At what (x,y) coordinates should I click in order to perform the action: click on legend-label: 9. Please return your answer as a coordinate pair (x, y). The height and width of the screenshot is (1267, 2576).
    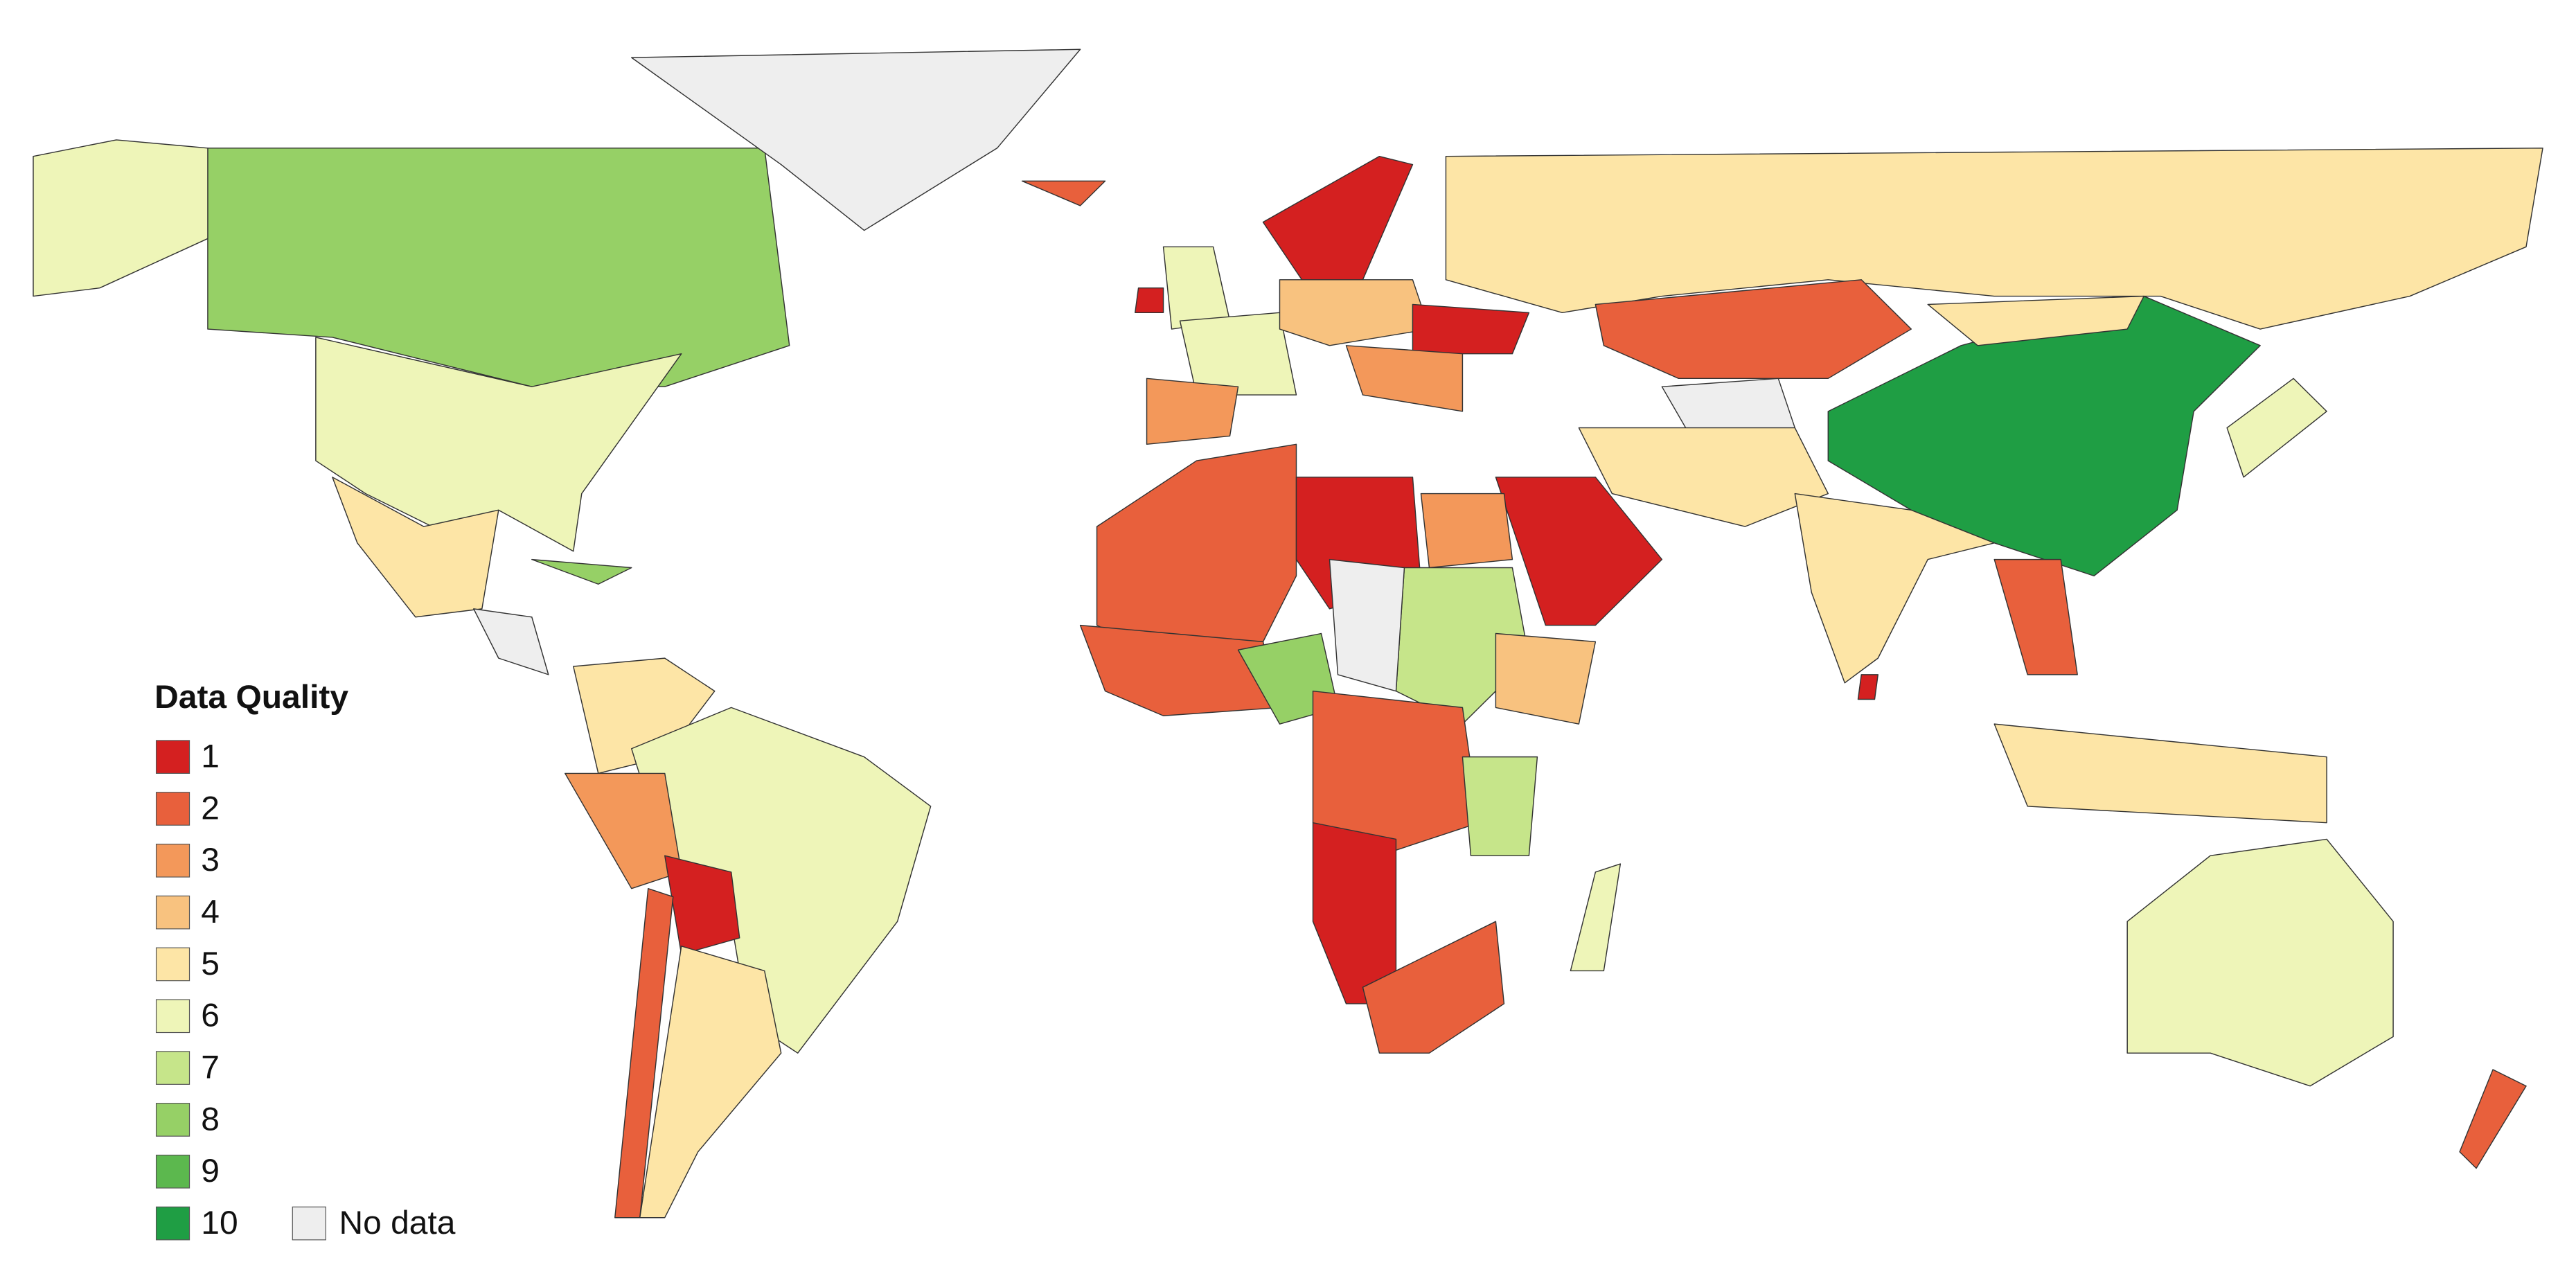
    Looking at the image, I should click on (210, 1171).